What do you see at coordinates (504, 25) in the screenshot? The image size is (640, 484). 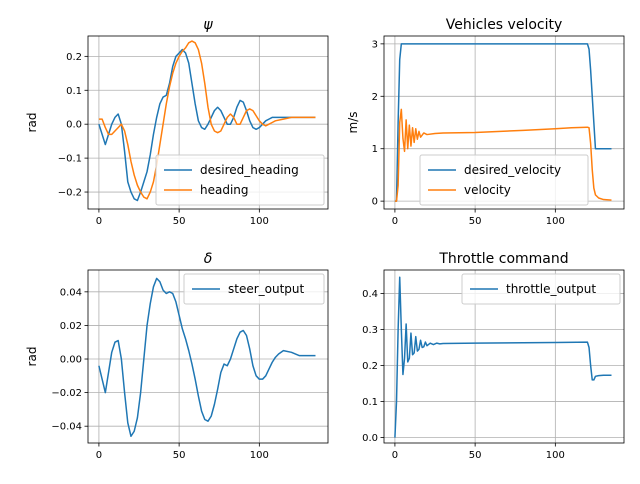 I see `plot-title: Vehicles velocity` at bounding box center [504, 25].